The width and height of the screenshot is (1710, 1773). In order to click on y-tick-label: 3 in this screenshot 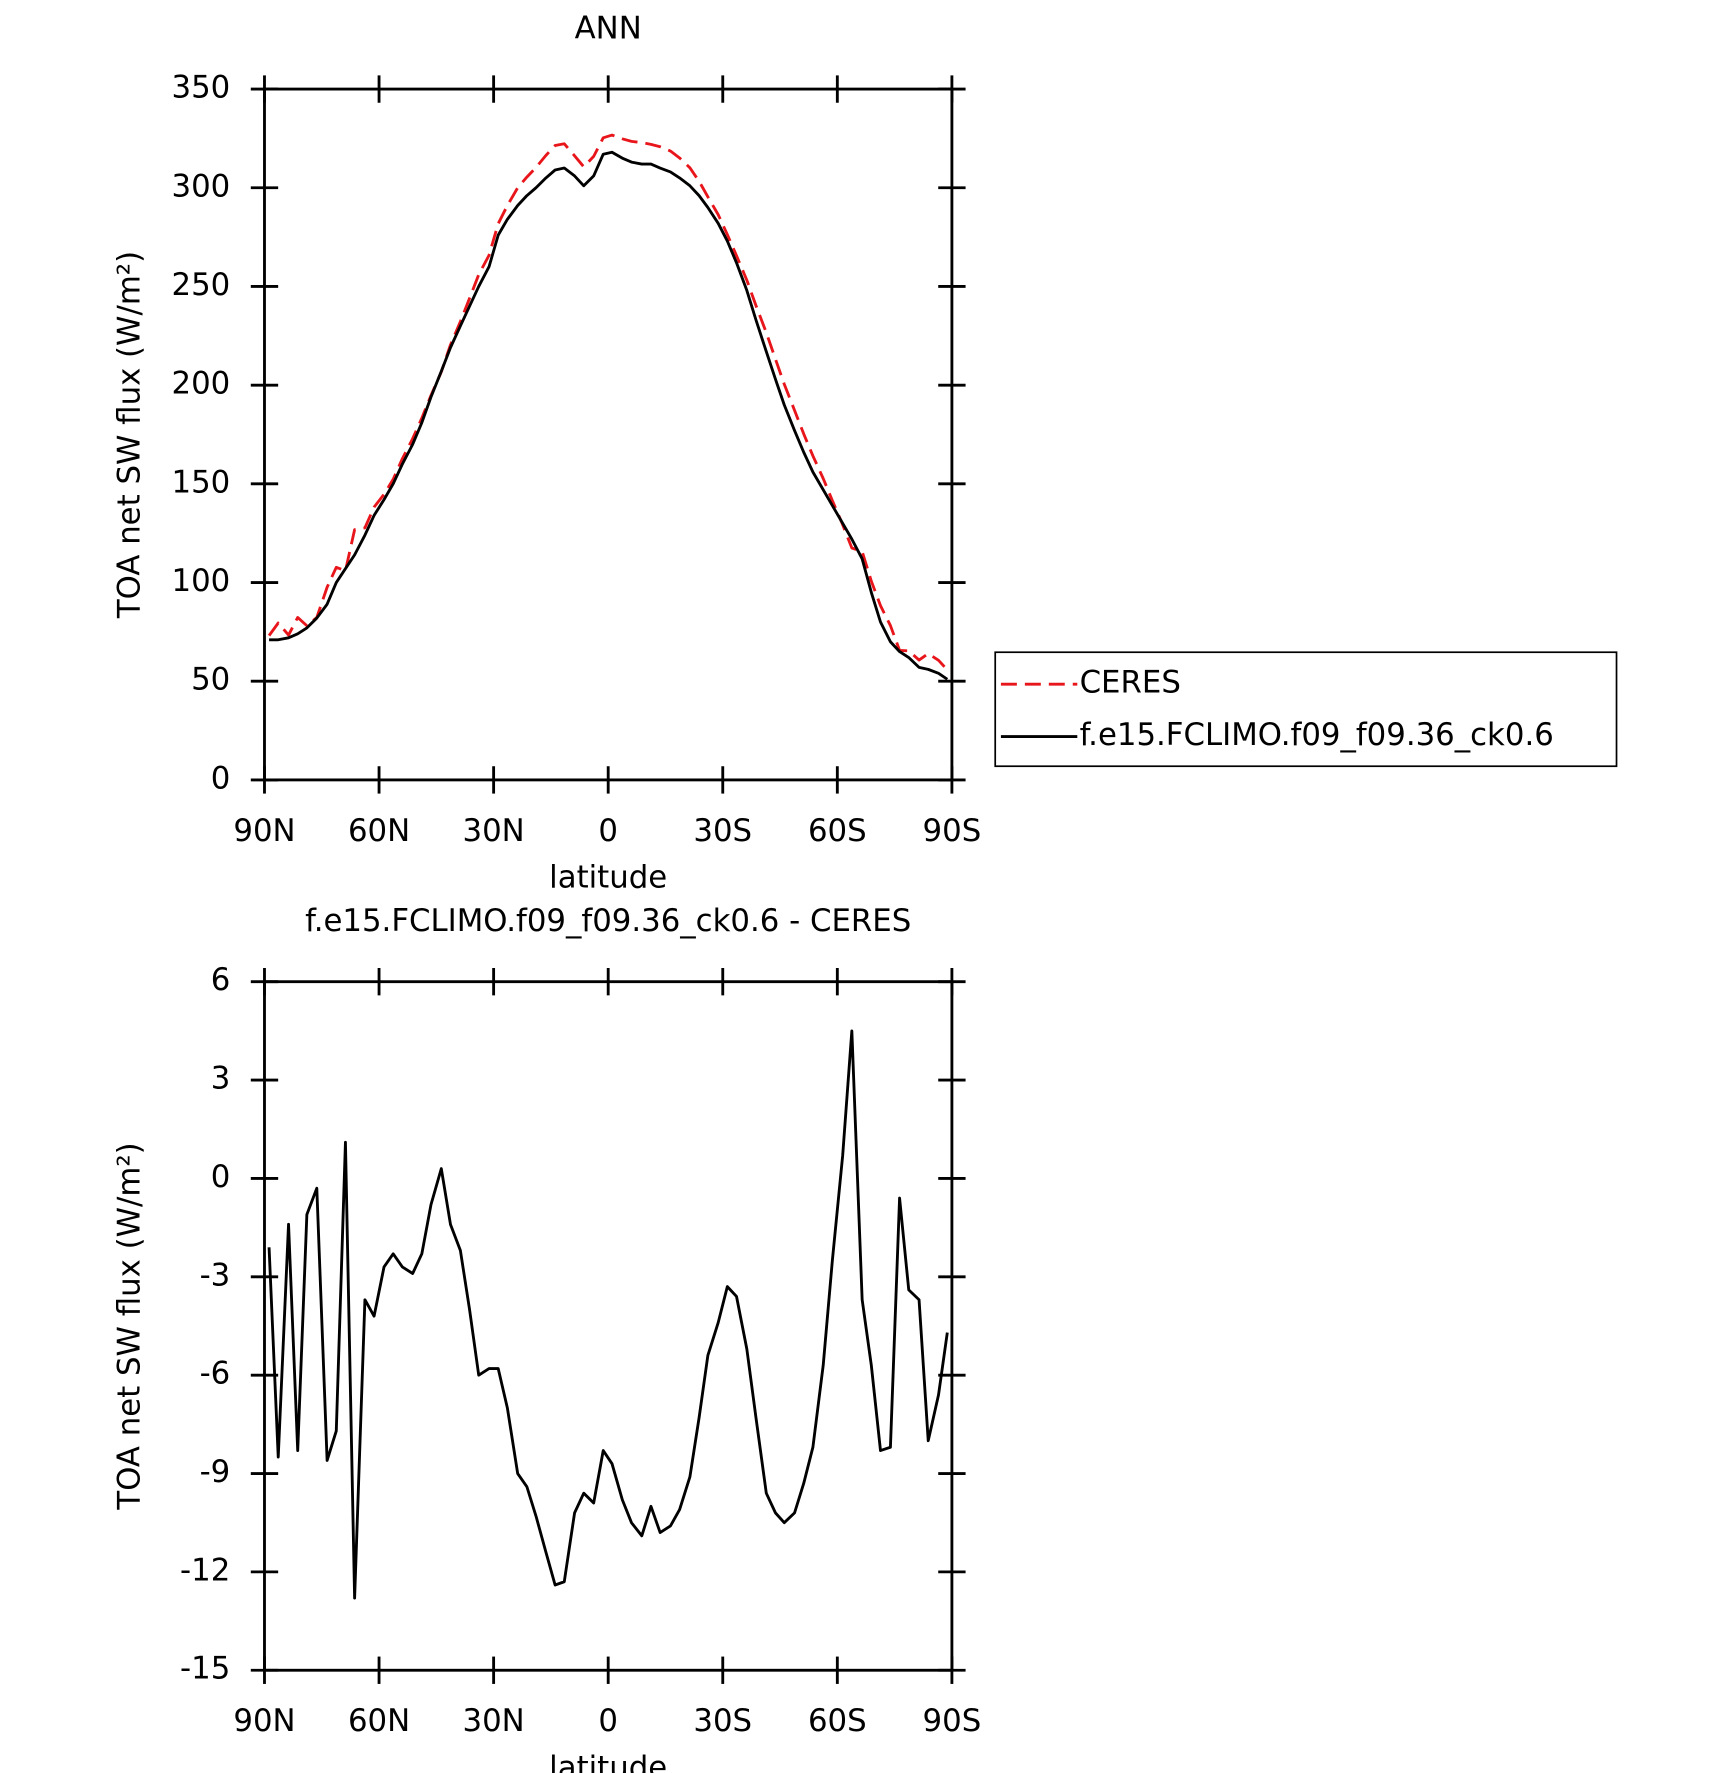, I will do `click(221, 1079)`.